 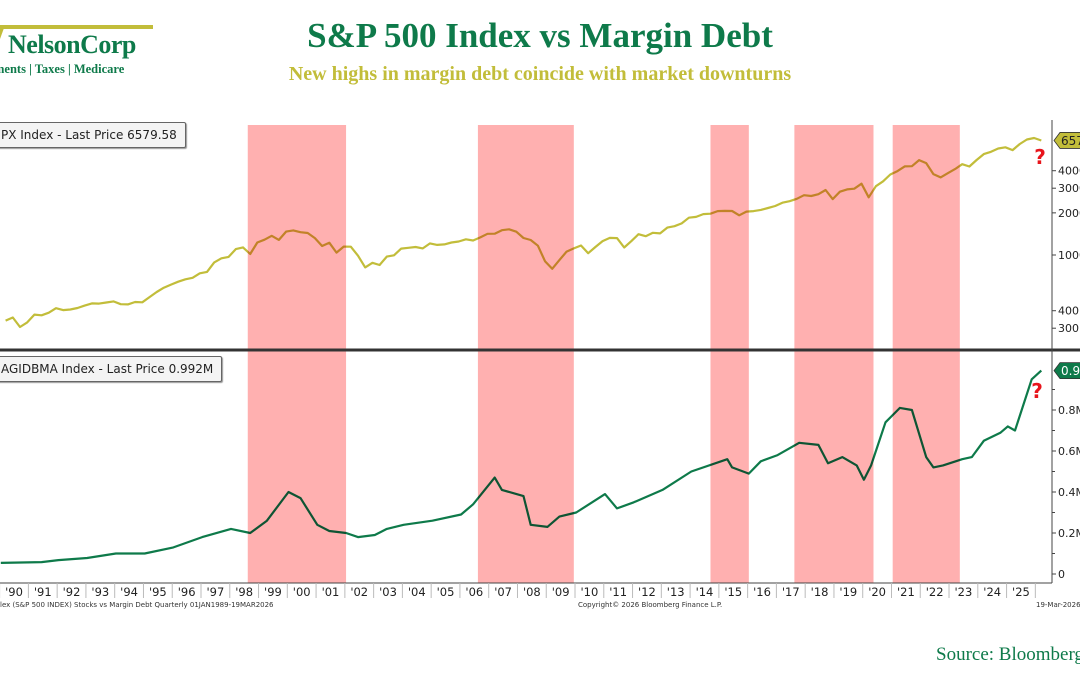 What do you see at coordinates (93, 135) in the screenshot?
I see `spx-legend: PX Index - Last Price 6579.58` at bounding box center [93, 135].